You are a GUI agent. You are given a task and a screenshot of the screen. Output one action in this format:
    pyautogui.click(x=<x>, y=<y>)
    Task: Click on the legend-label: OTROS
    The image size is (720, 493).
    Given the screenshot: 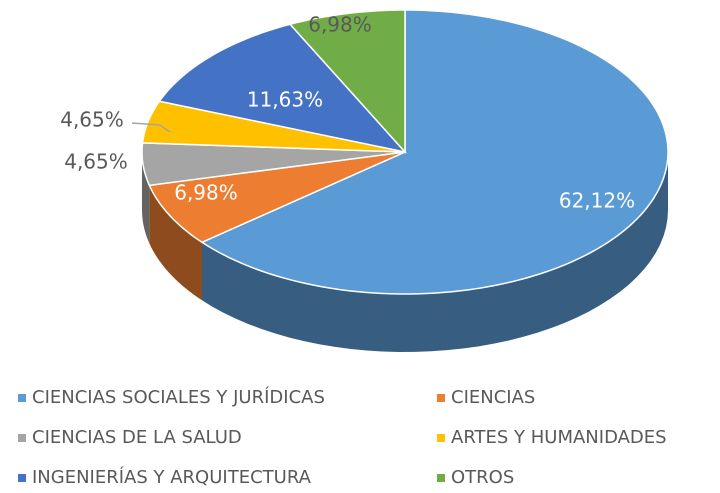 What is the action you would take?
    pyautogui.click(x=482, y=477)
    